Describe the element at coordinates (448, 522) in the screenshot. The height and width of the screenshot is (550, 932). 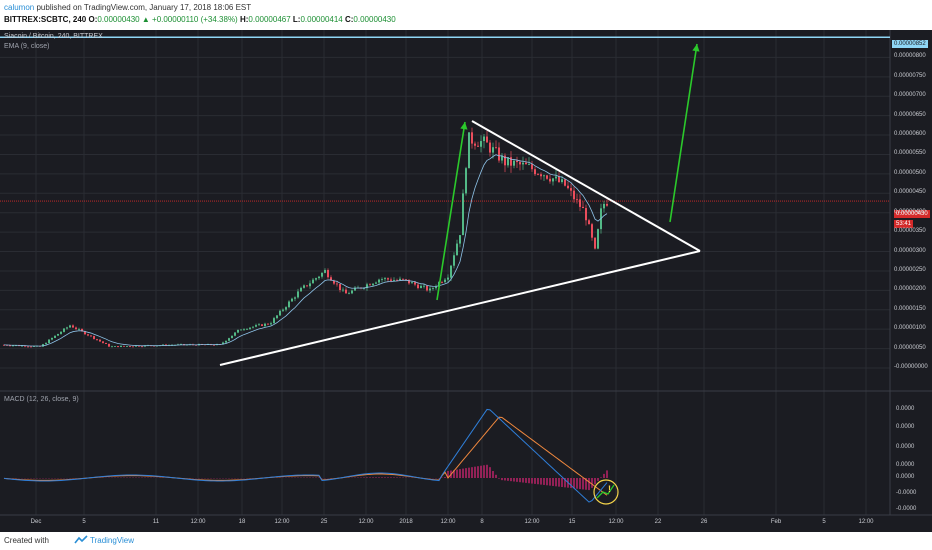
I see `time-axis-tick: 12:00` at that location.